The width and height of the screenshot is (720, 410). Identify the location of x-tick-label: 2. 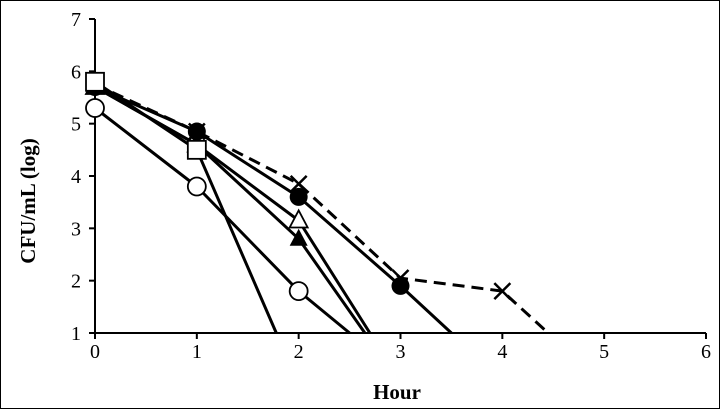
(299, 352).